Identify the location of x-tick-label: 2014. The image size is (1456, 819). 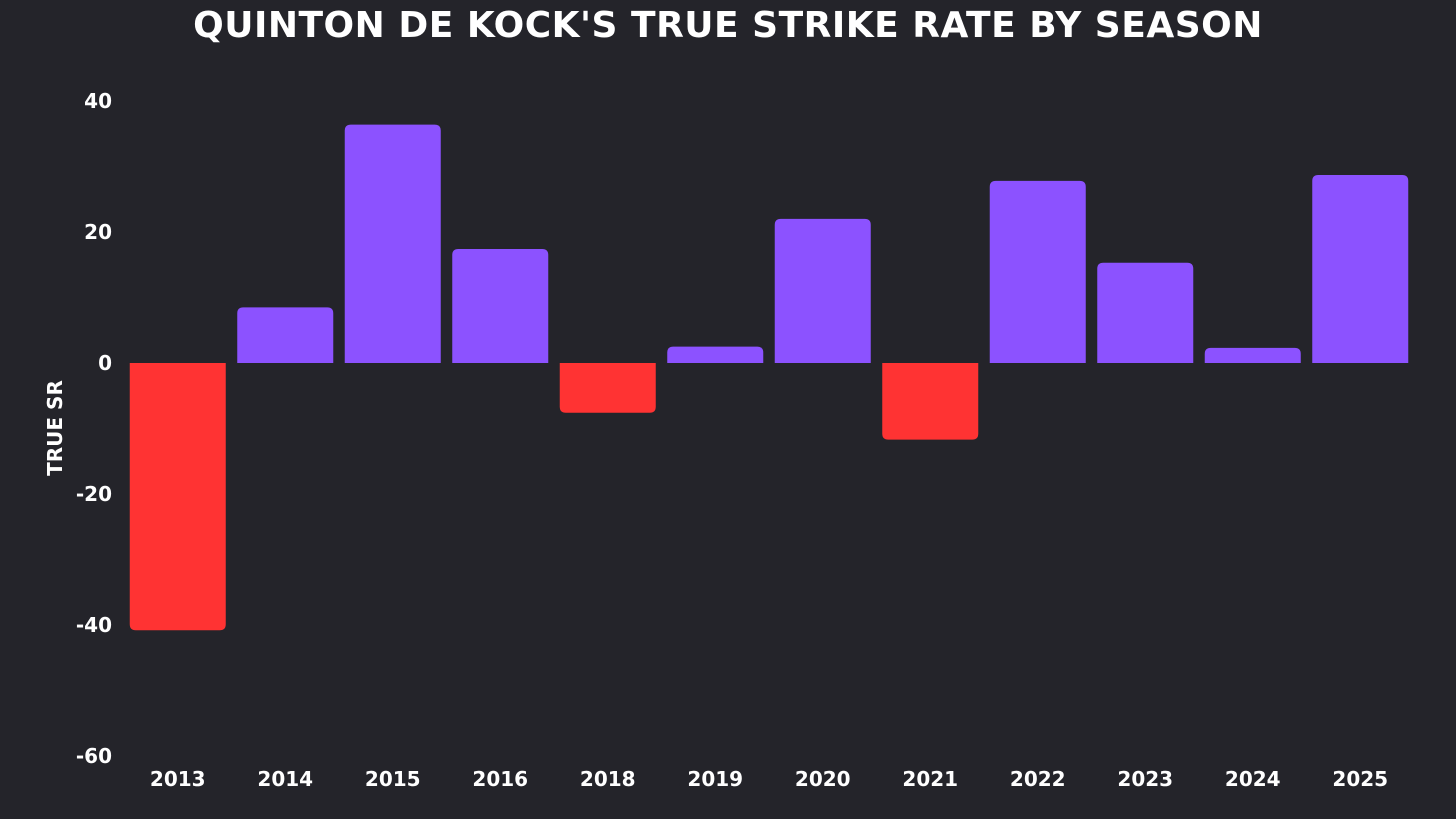
(285, 779).